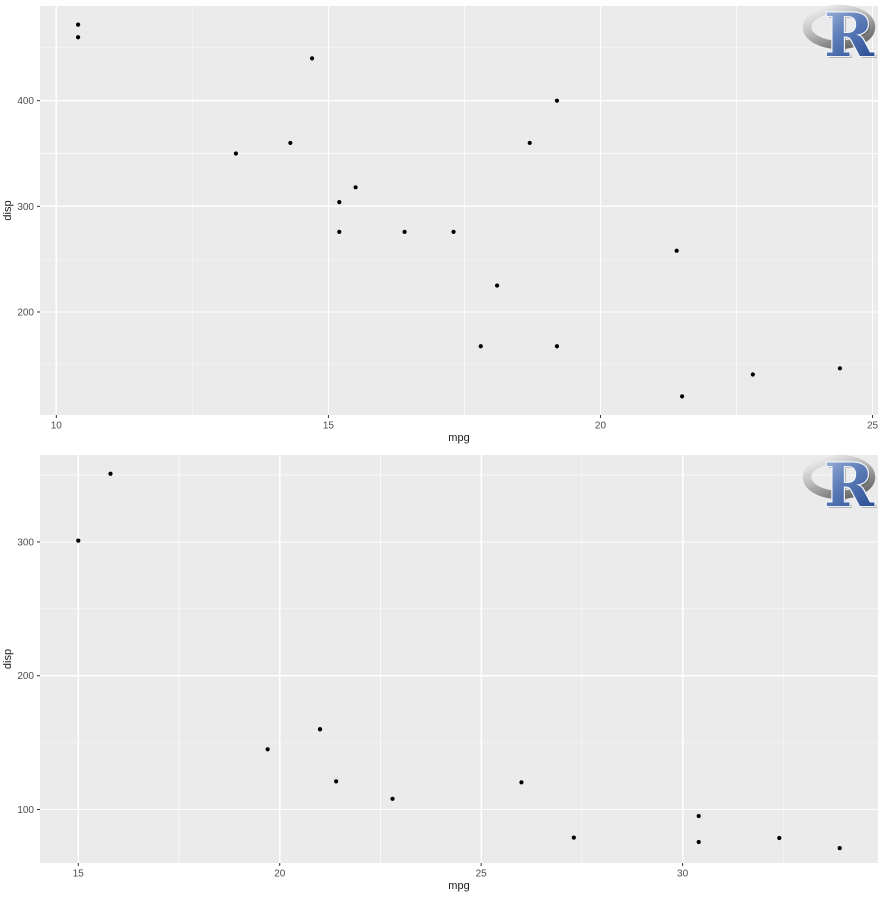  What do you see at coordinates (25, 810) in the screenshot?
I see `y-tick-label: 100` at bounding box center [25, 810].